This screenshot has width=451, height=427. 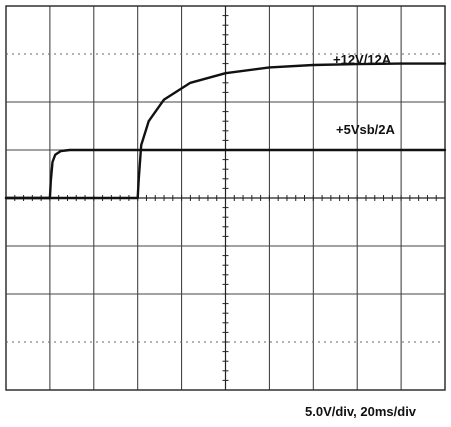 I want to click on trace-5vsb, so click(x=225, y=174).